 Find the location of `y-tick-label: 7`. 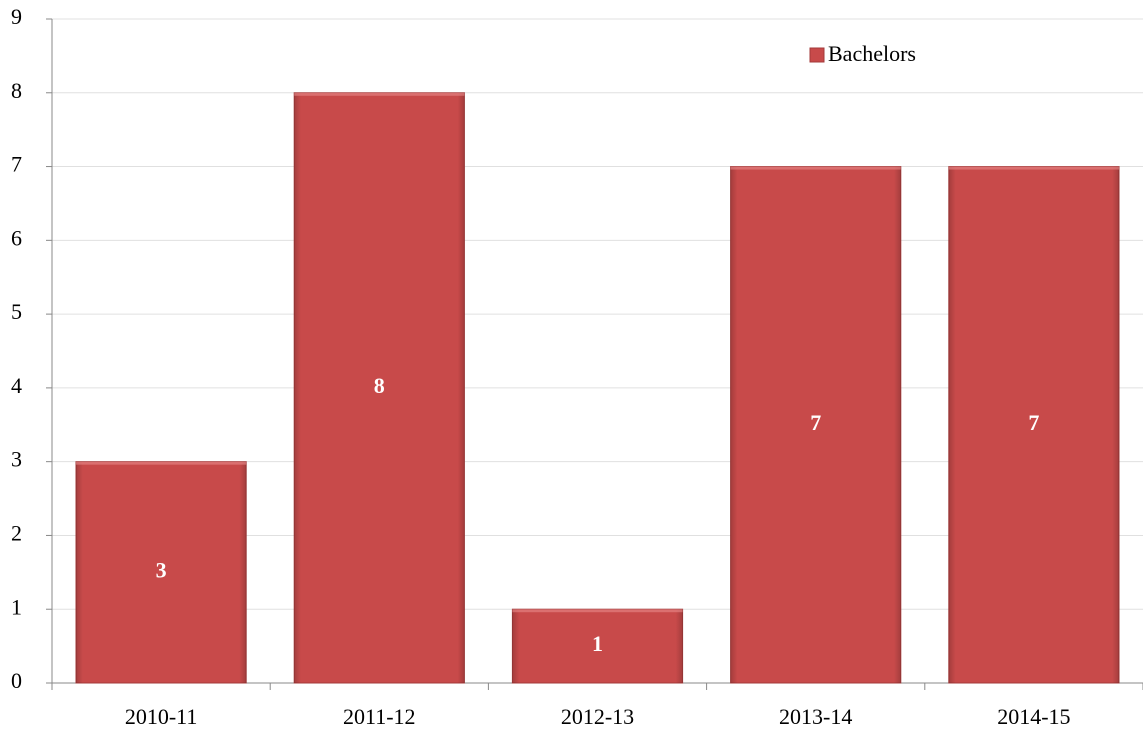

y-tick-label: 7 is located at coordinates (16, 164).